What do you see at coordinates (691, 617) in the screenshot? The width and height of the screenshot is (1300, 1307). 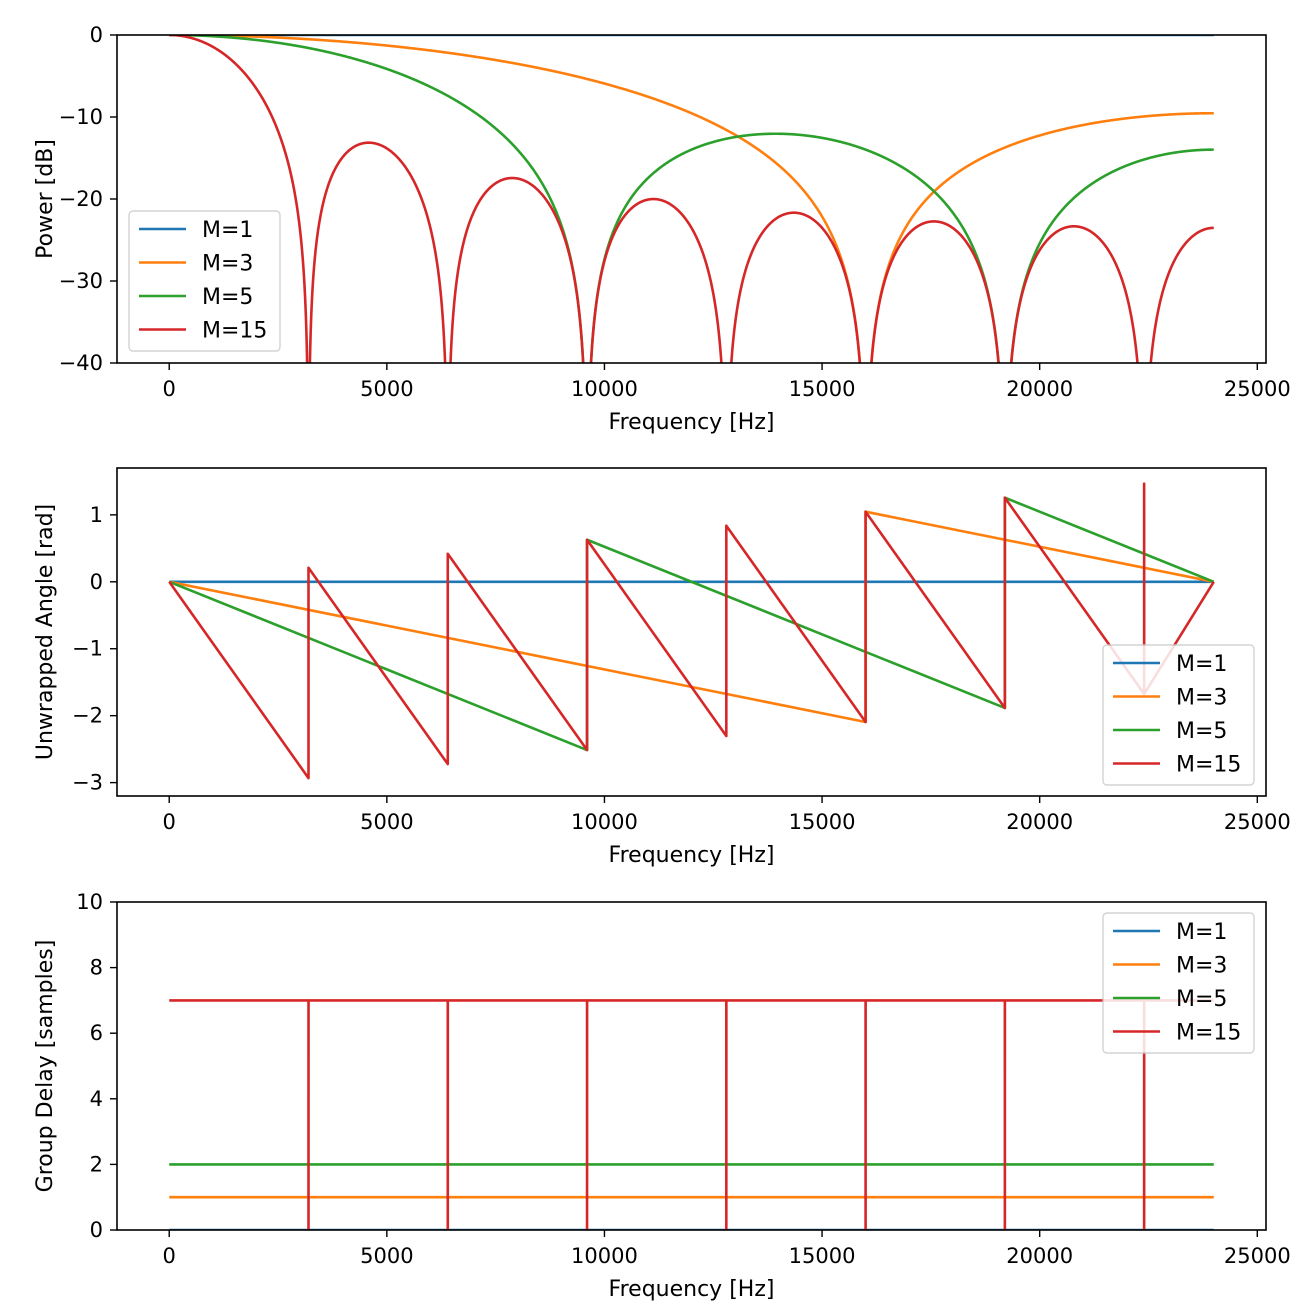 I see `series-line-M=3` at bounding box center [691, 617].